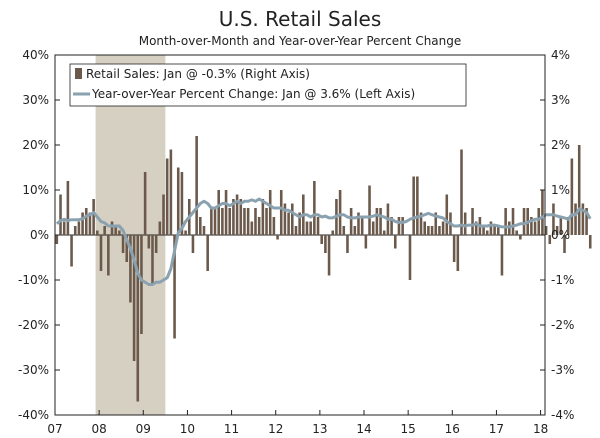 Image resolution: width=600 pixels, height=438 pixels. Describe the element at coordinates (54, 429) in the screenshot. I see `x-tick-label: 07` at that location.